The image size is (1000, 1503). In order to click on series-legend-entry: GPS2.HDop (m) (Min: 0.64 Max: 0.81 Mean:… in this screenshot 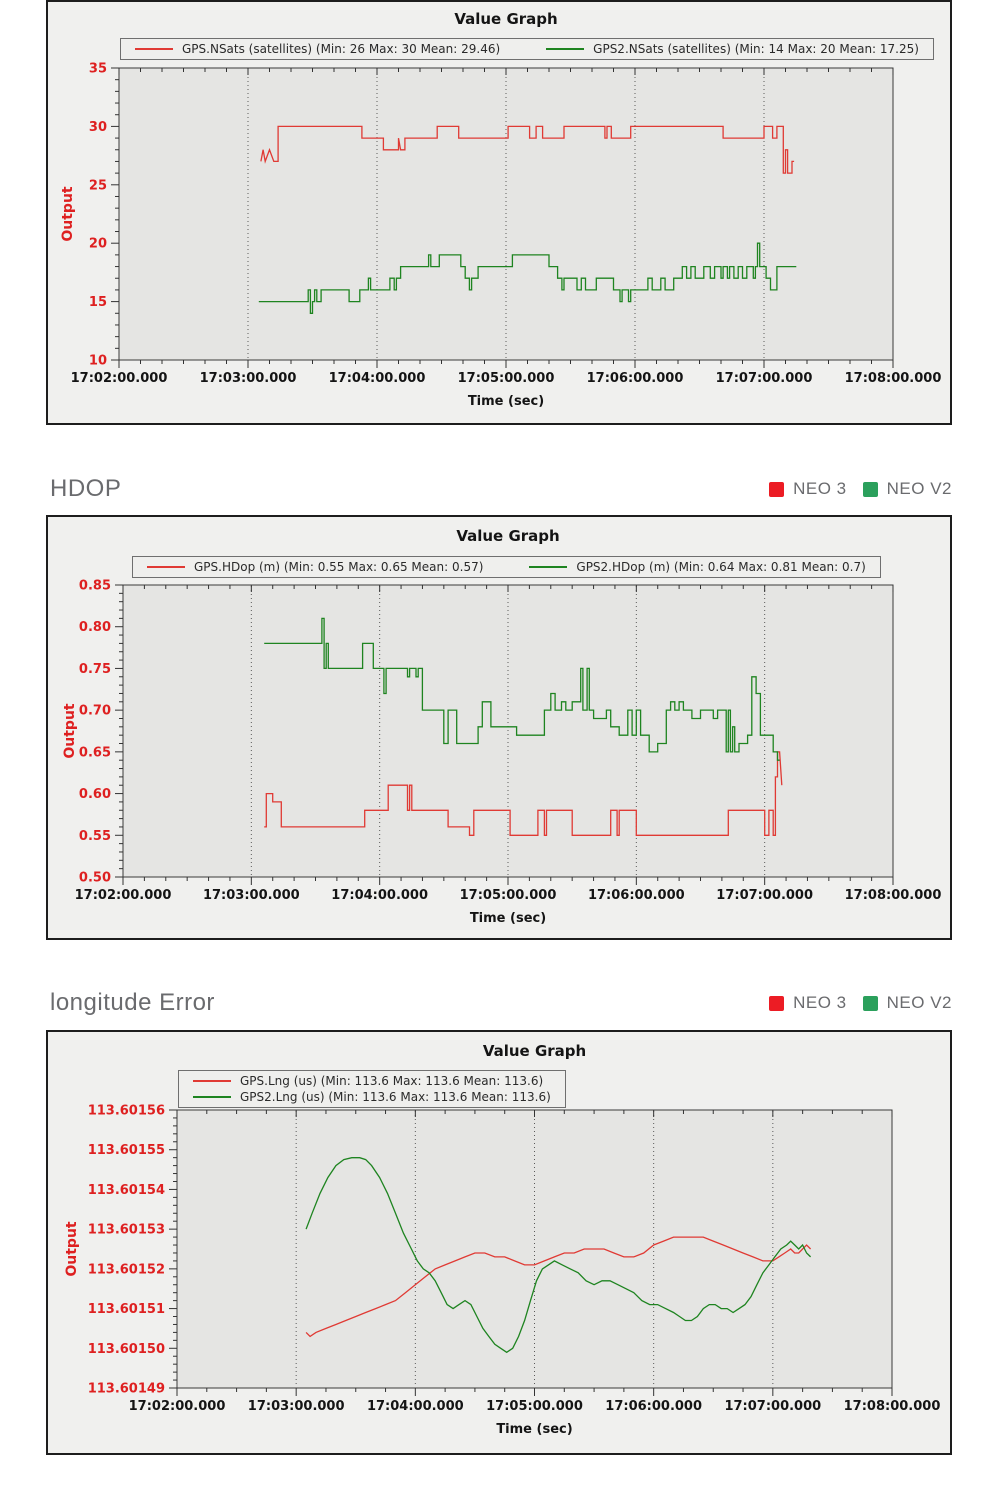, I will do `click(697, 567)`.